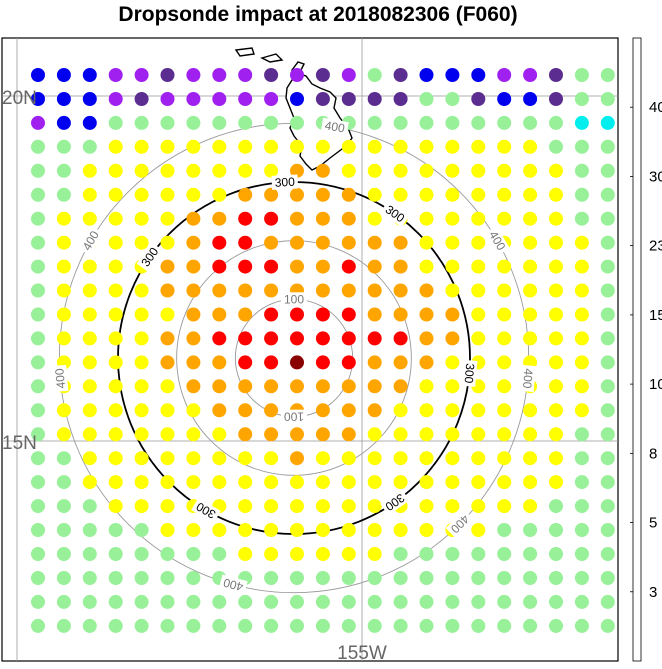  I want to click on ring-label-400-5: 400, so click(528, 378).